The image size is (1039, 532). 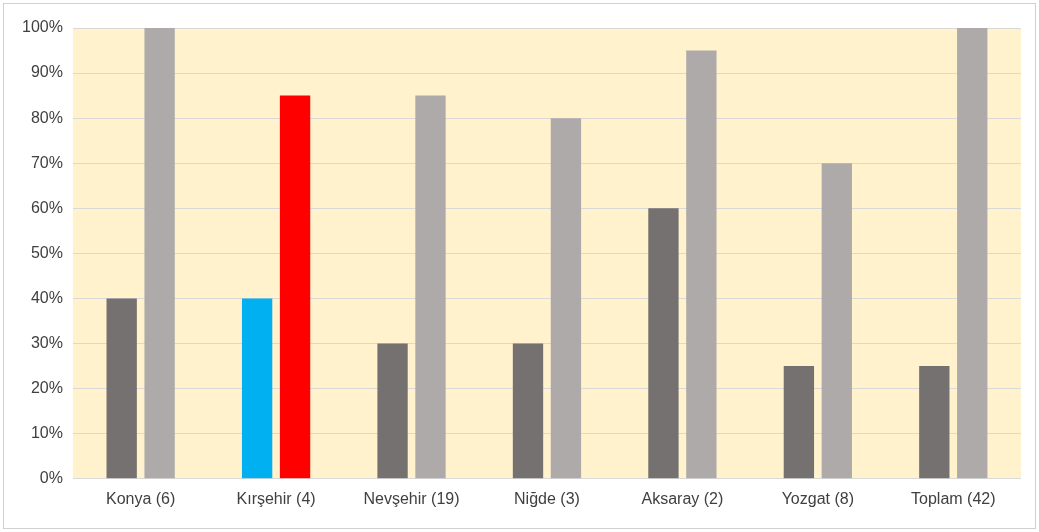 What do you see at coordinates (46, 388) in the screenshot?
I see `y-tick-label: 20%` at bounding box center [46, 388].